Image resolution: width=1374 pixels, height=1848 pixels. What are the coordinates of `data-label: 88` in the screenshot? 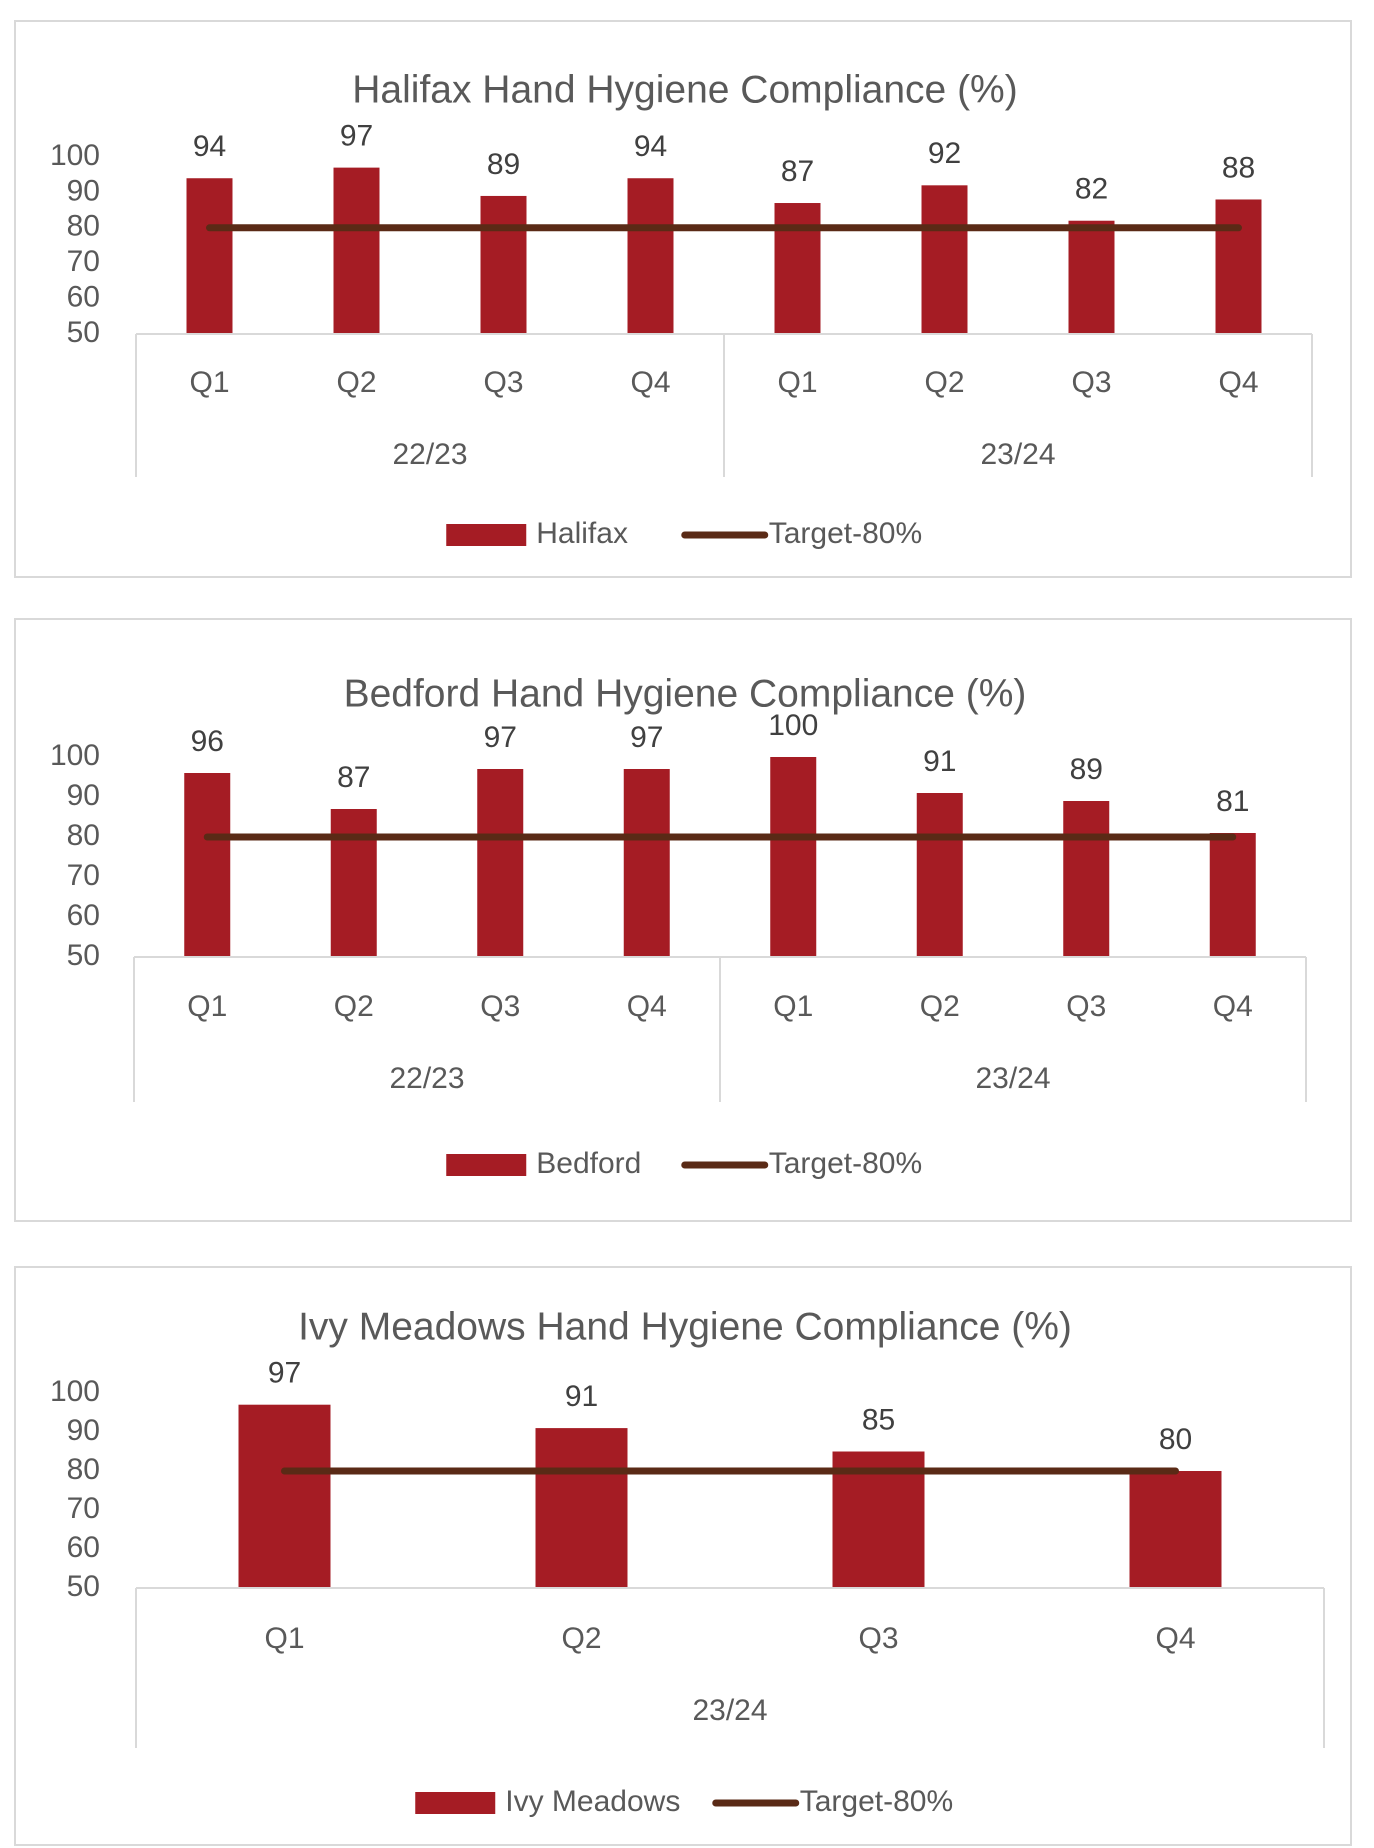 It's located at (1238, 167).